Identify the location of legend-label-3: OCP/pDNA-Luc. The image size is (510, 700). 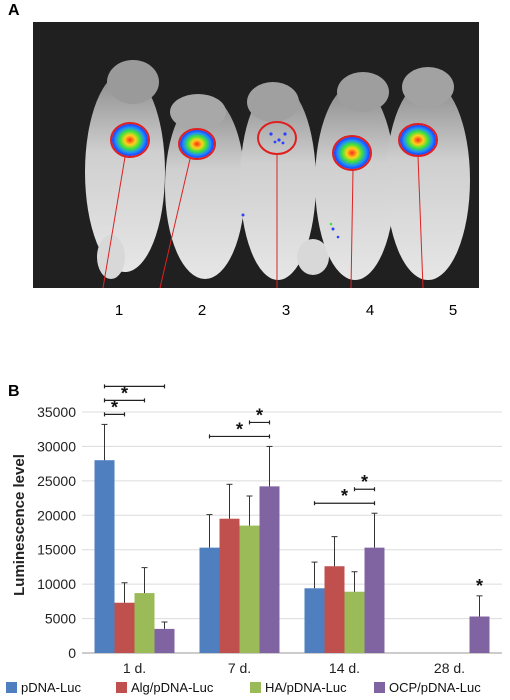
(435, 687).